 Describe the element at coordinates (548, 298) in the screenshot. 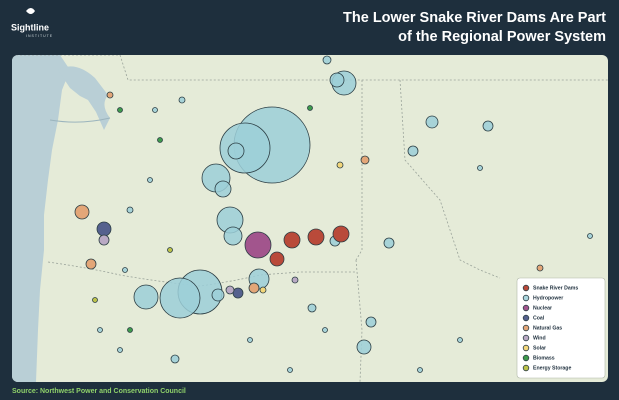

I see `legend-label: Hydropower` at that location.